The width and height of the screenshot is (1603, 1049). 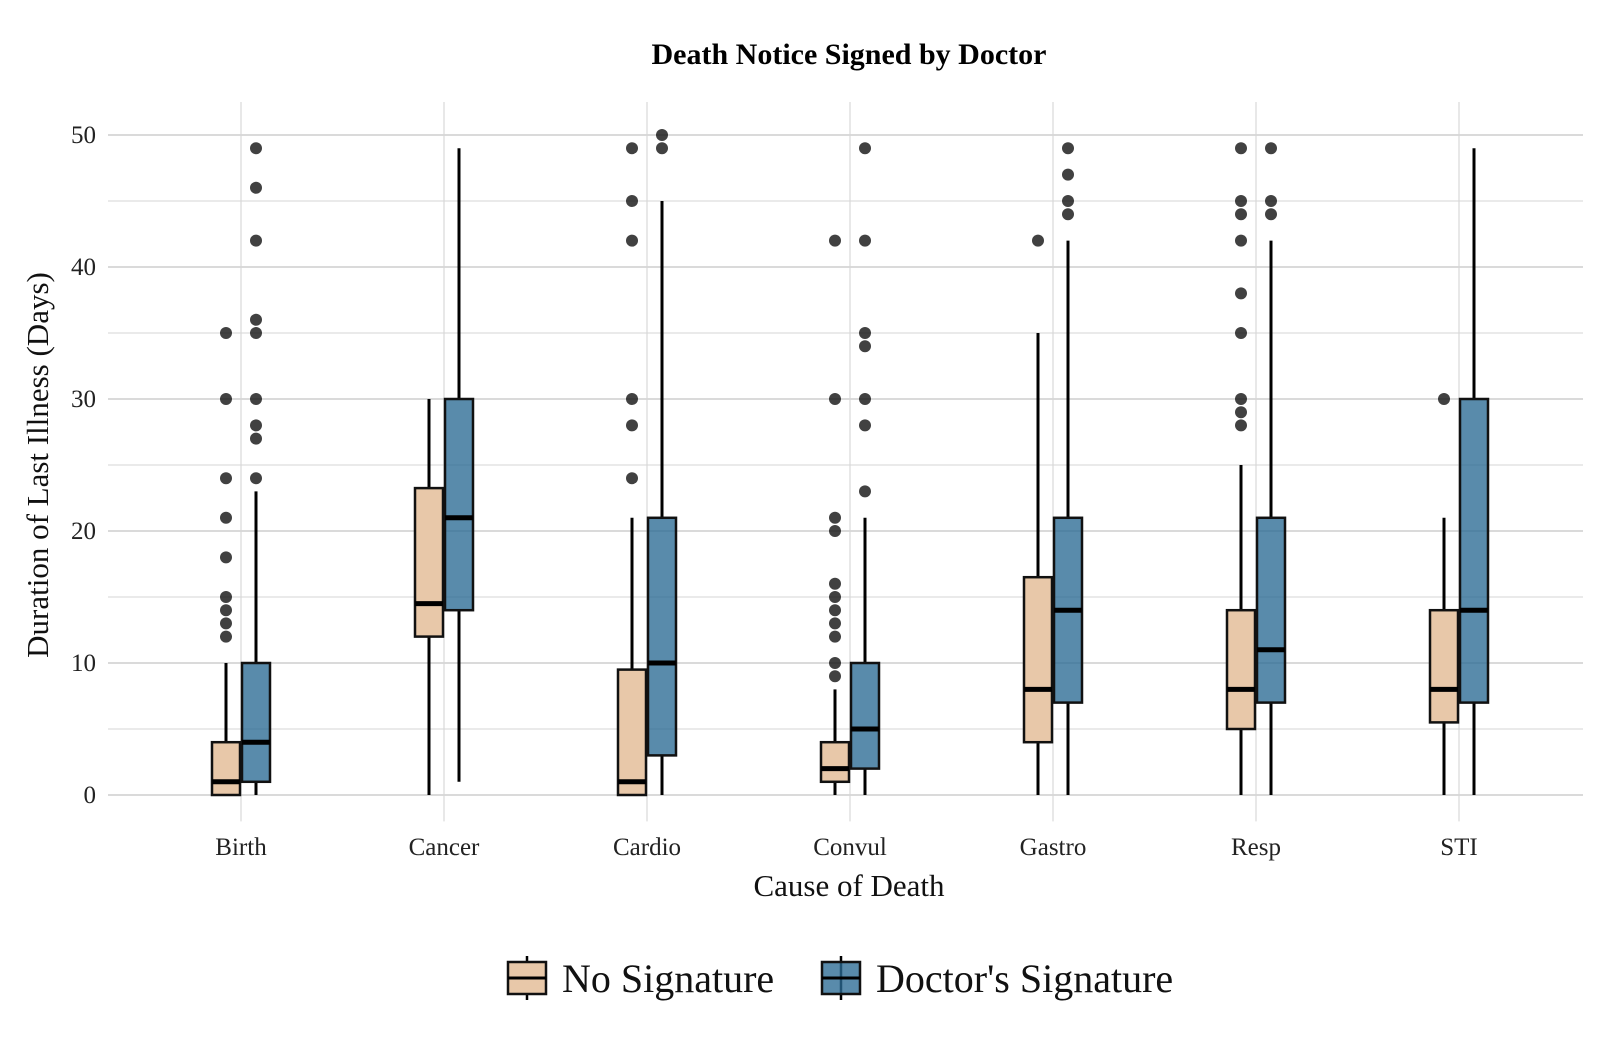 I want to click on legend-item: No Signature, so click(x=640, y=978).